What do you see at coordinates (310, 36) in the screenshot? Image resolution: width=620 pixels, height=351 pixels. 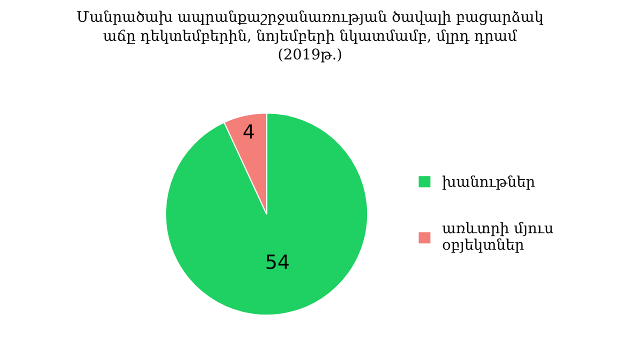 I see `chart-title: Մանրածախ ապրանքաշրջանառության ծավալի բացարձակ աճը դեկտեմբերին, նոյեմբերի նկատմամբ, մլրդ դրամ (2019թ.)` at bounding box center [310, 36].